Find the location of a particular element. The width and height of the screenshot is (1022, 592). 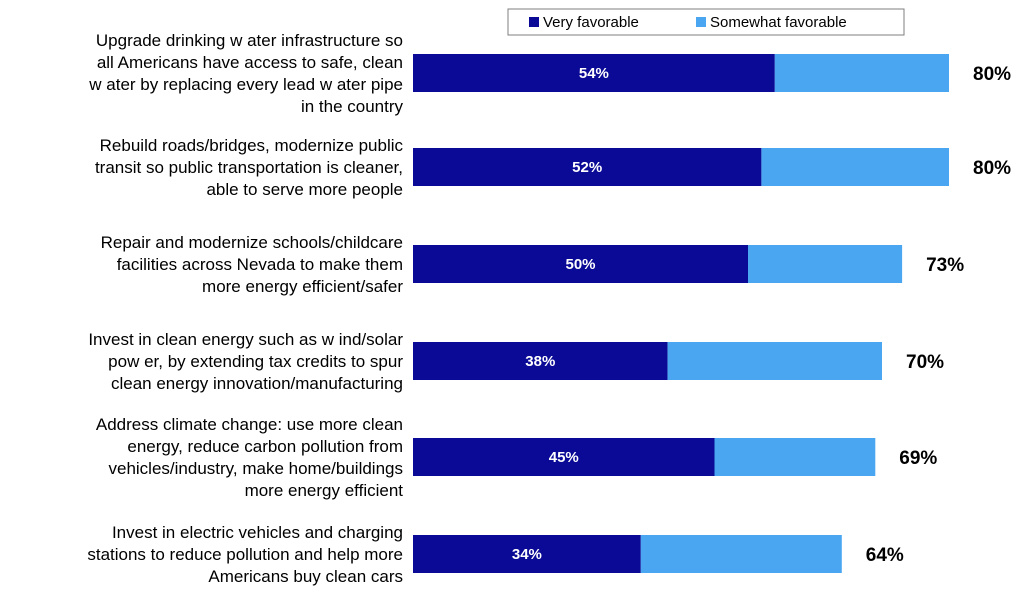

category-label-line: able to serve more people is located at coordinates (304, 189).